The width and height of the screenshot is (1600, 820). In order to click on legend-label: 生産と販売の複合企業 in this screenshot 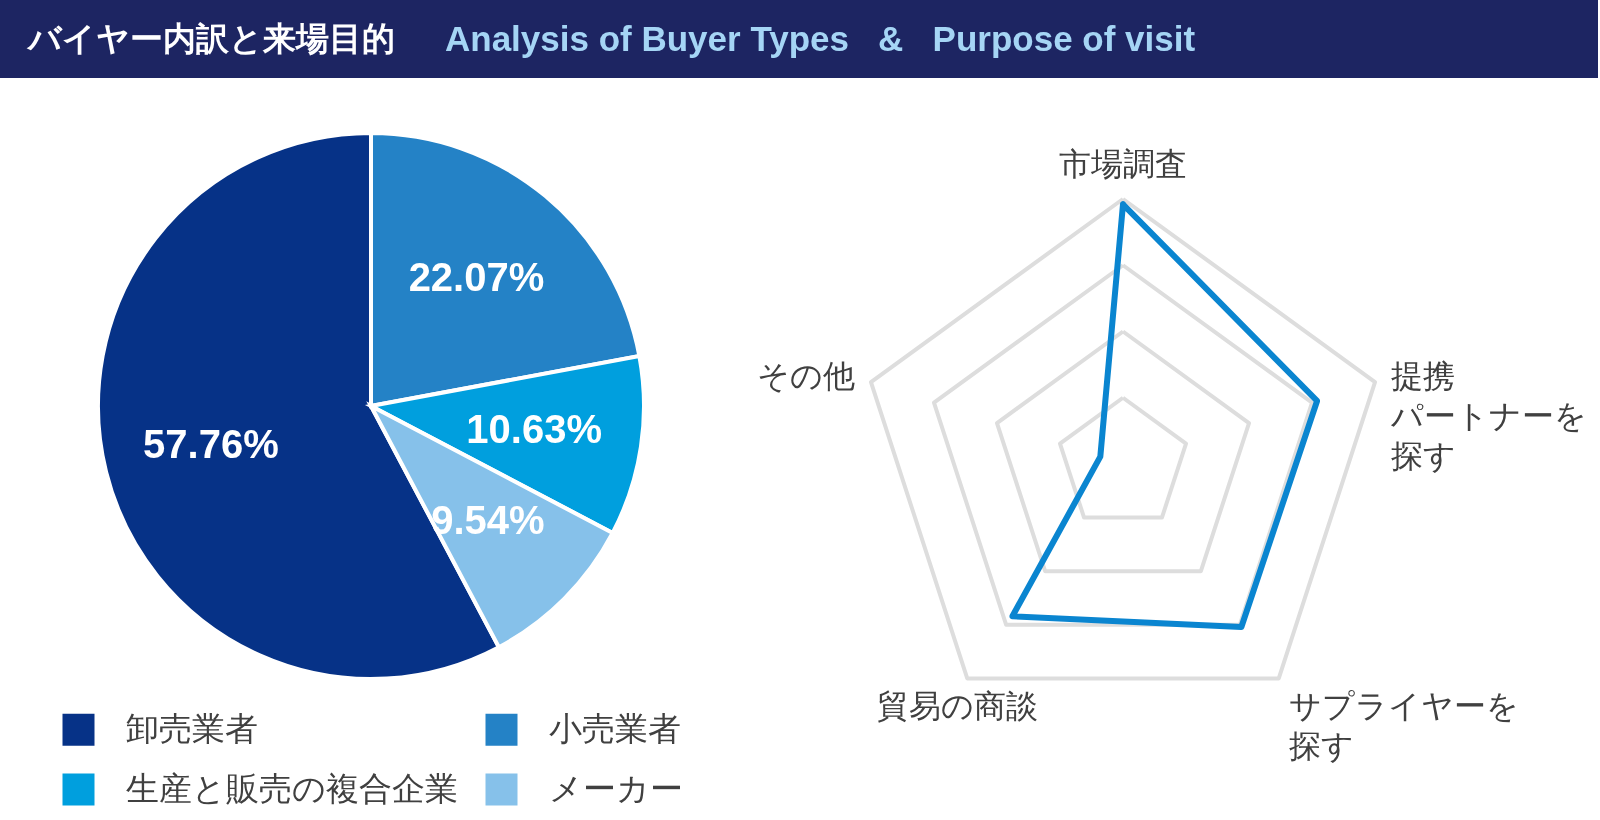, I will do `click(292, 788)`.